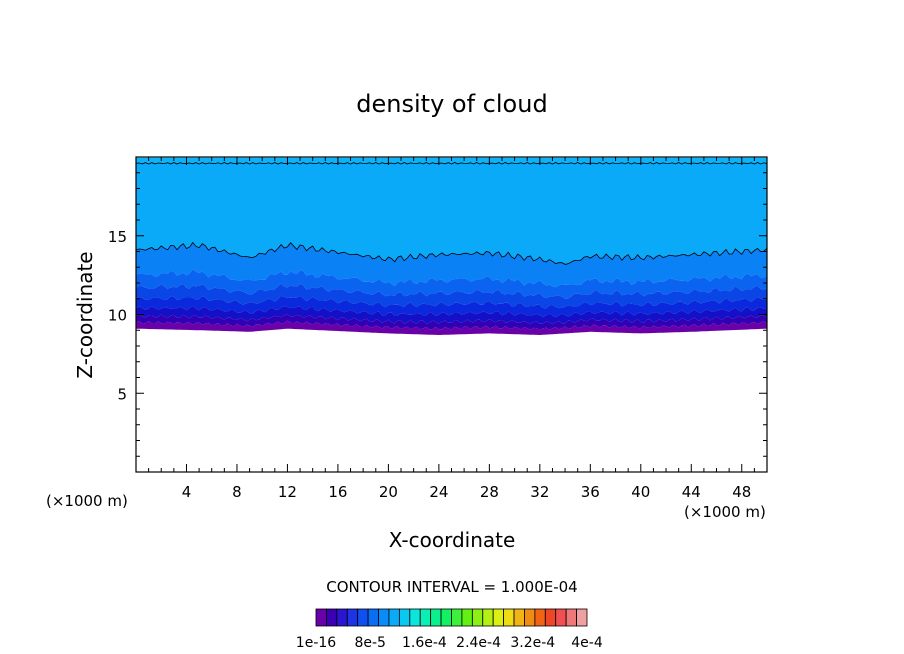 The image size is (904, 654). What do you see at coordinates (590, 492) in the screenshot?
I see `x-tick-label: 36` at bounding box center [590, 492].